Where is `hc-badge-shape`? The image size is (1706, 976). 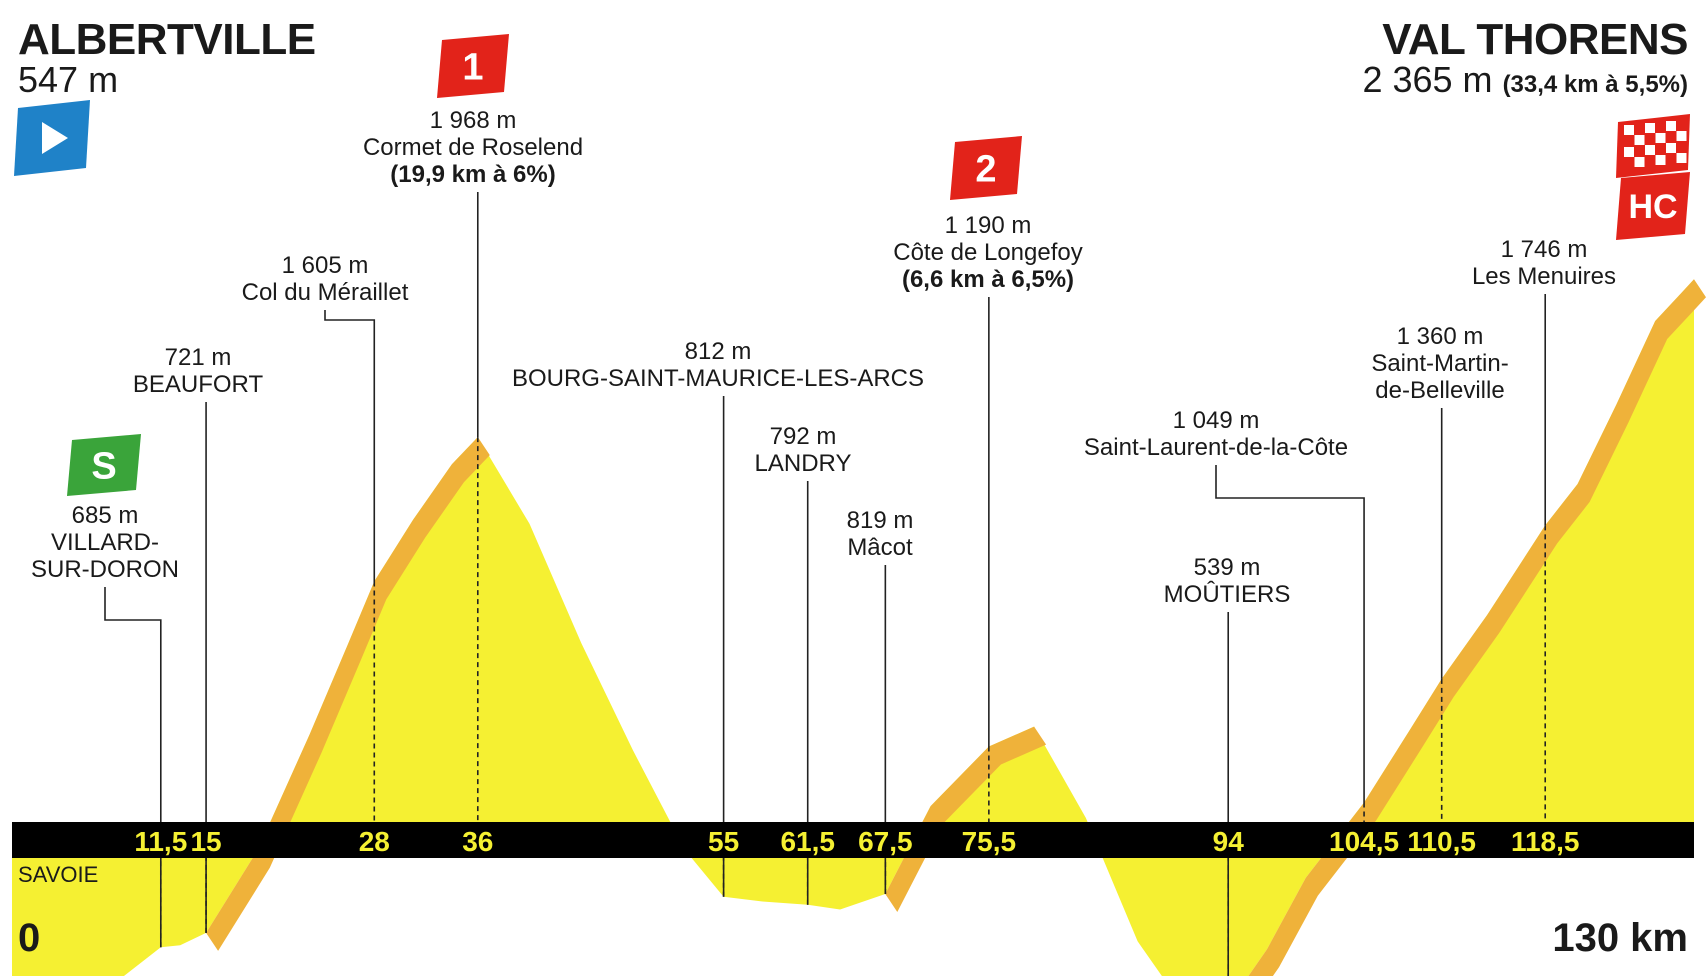 hc-badge-shape is located at coordinates (1653, 206).